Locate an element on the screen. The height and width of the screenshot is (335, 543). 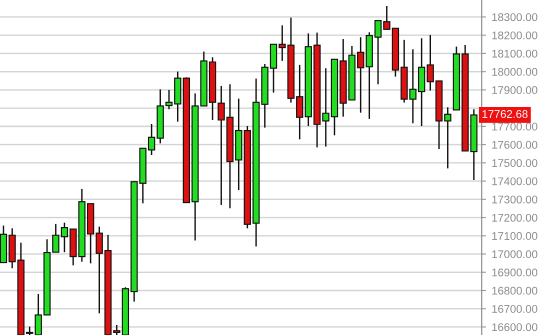
y-tick-label: 17700.00 is located at coordinates (515, 126).